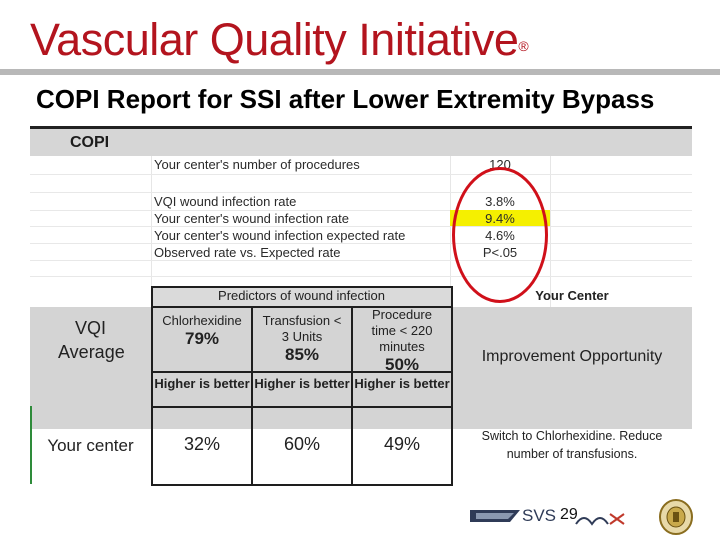 The height and width of the screenshot is (540, 720). Describe the element at coordinates (302, 354) in the screenshot. I see `predictor-average: 85%` at that location.